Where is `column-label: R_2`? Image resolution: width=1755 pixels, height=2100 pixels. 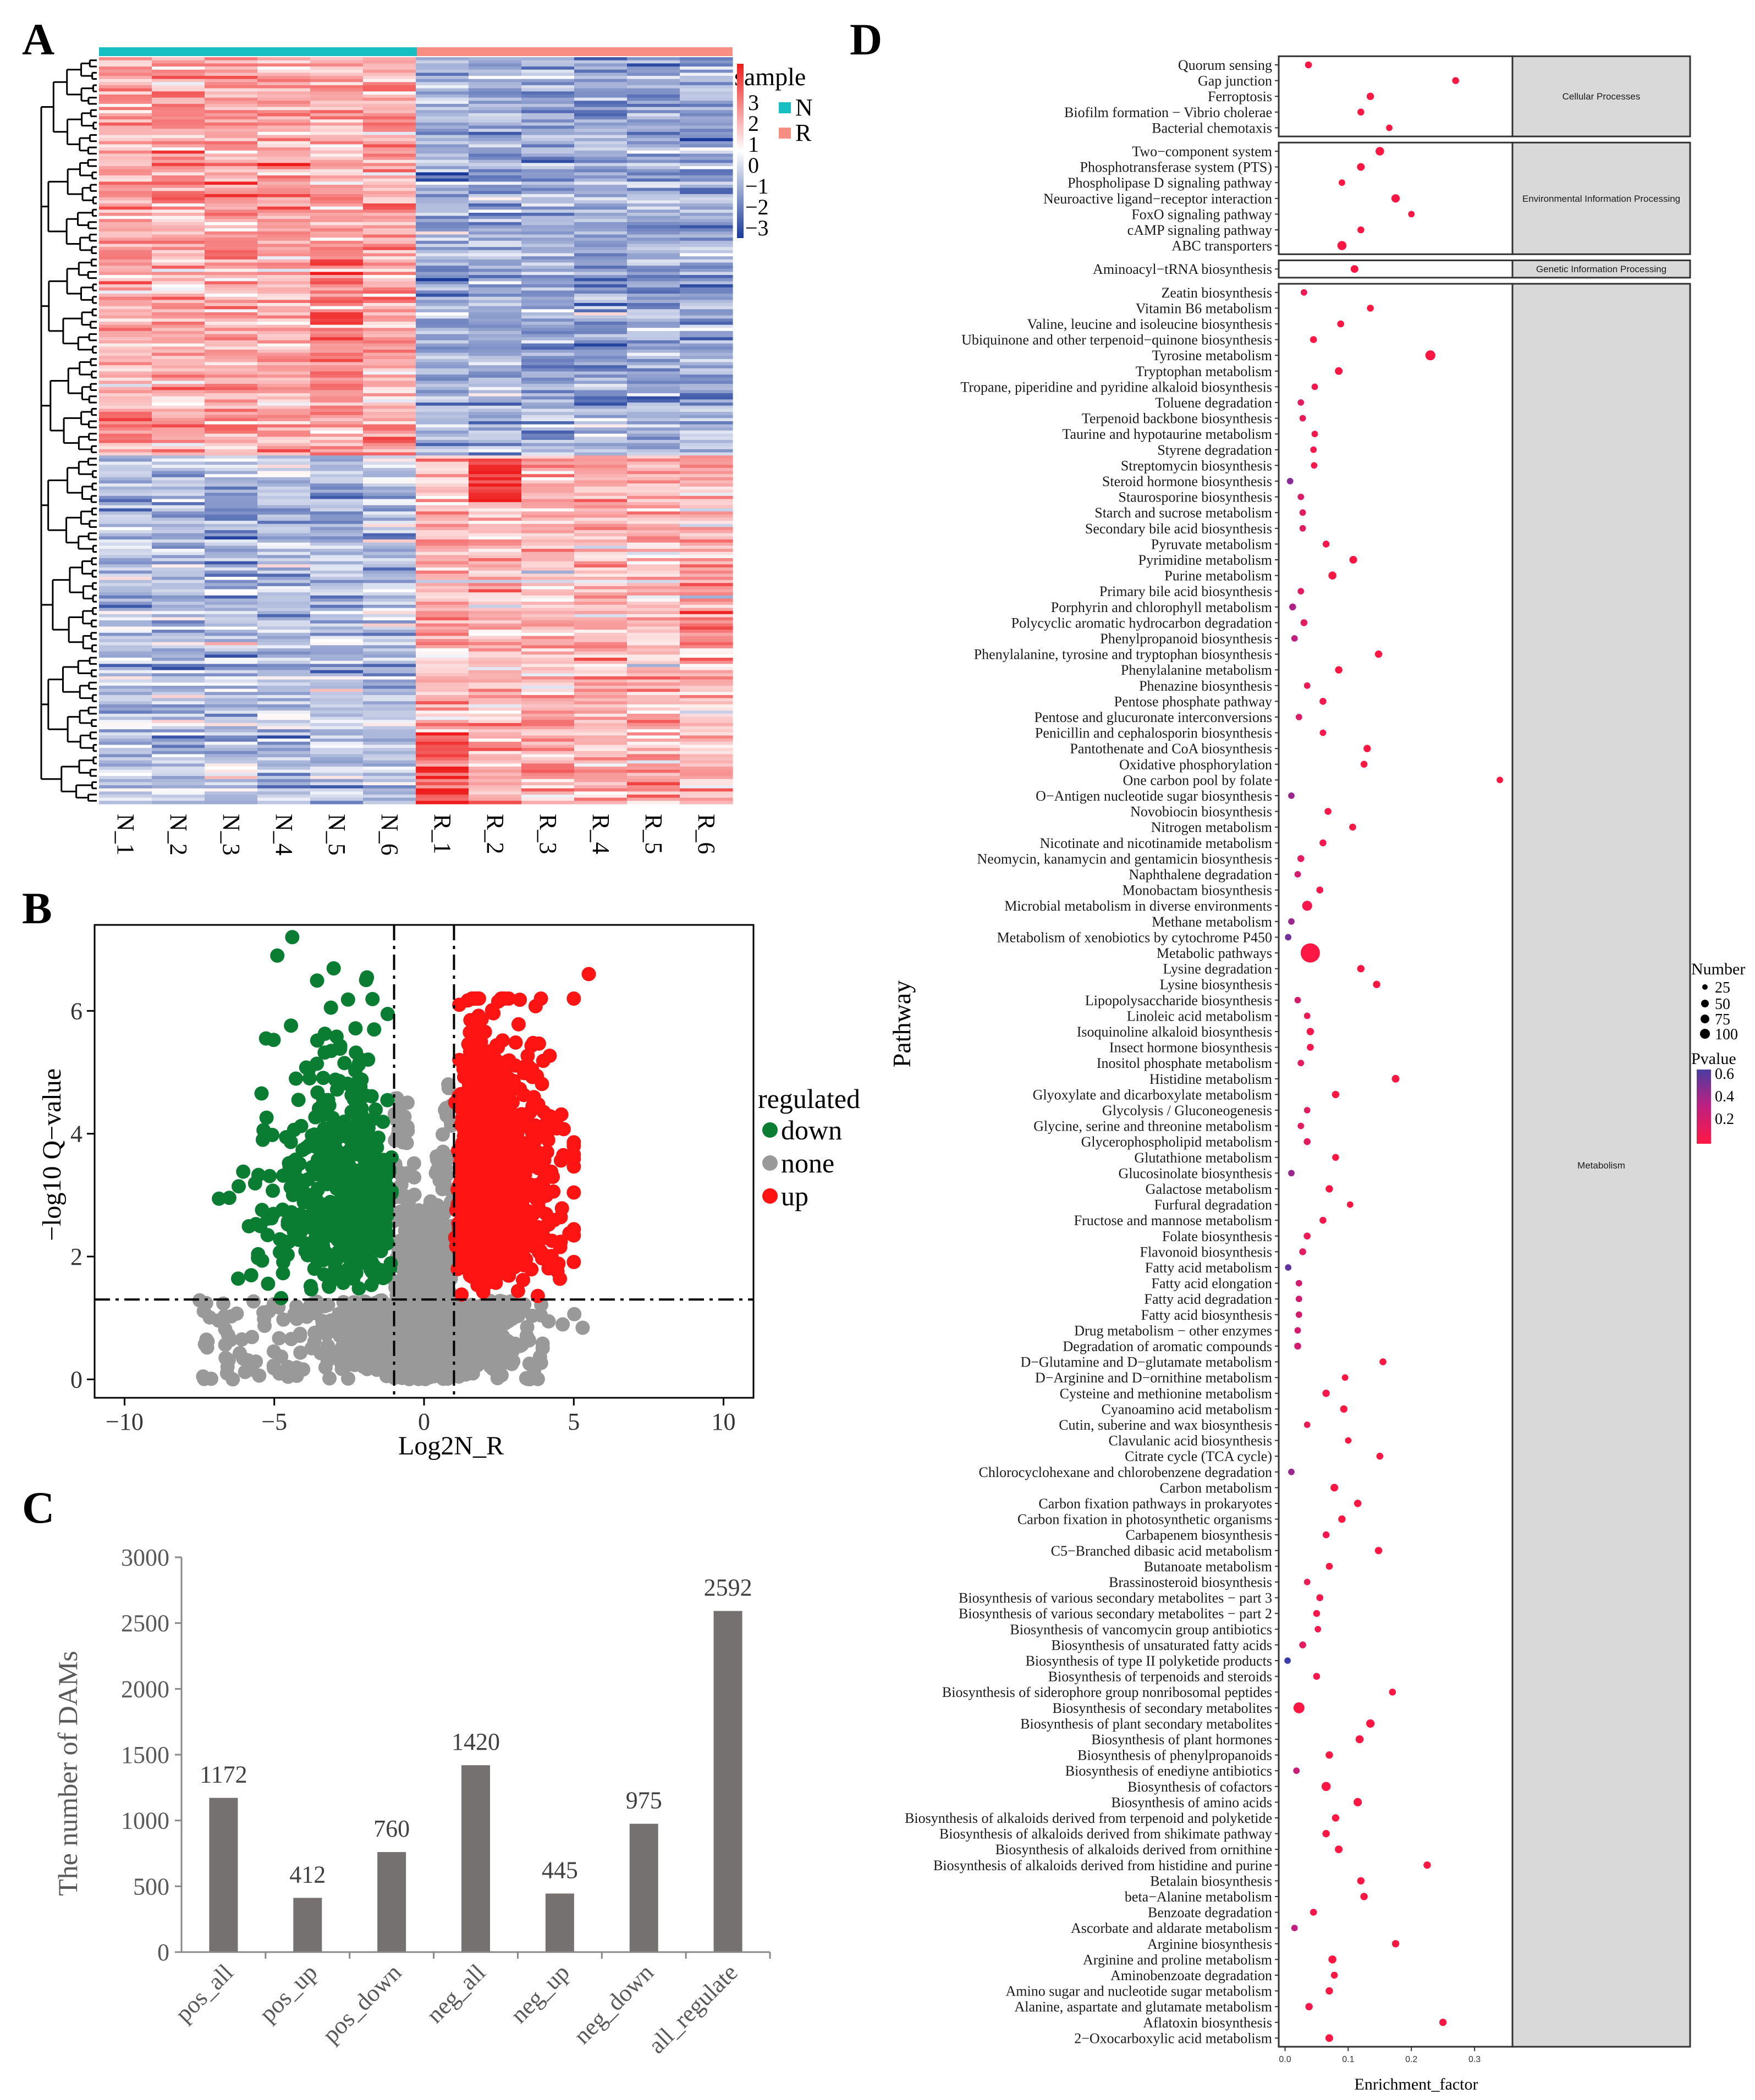 column-label: R_2 is located at coordinates (496, 834).